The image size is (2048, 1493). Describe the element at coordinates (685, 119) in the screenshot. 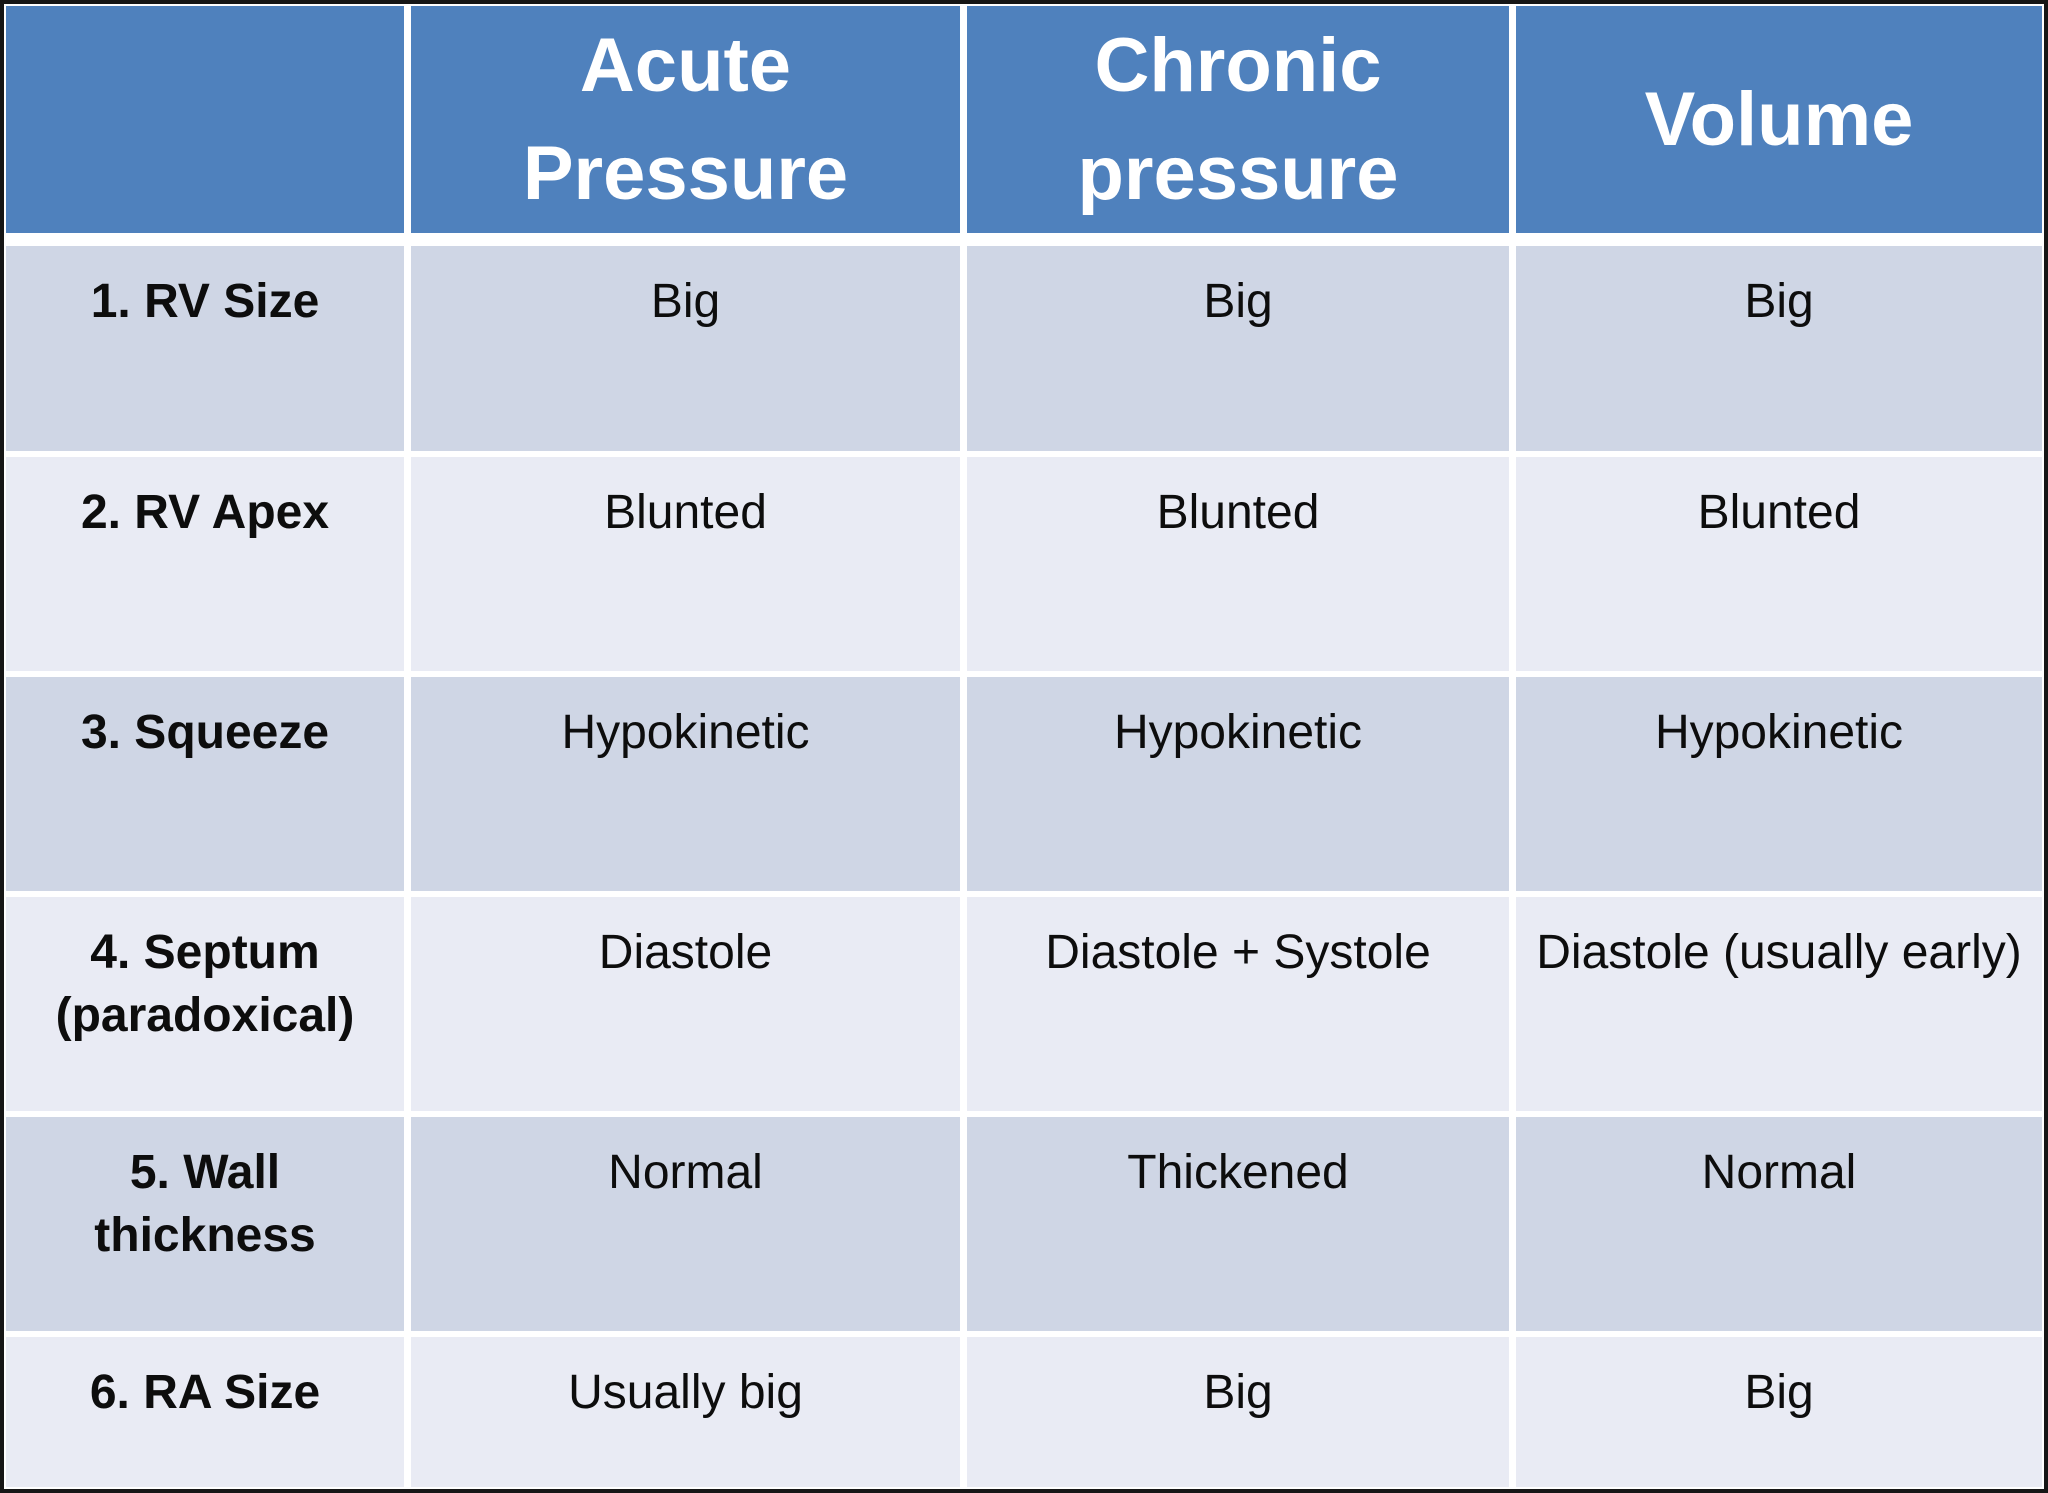

I see `header-cell-acute-pressure: Acute Pressure` at that location.